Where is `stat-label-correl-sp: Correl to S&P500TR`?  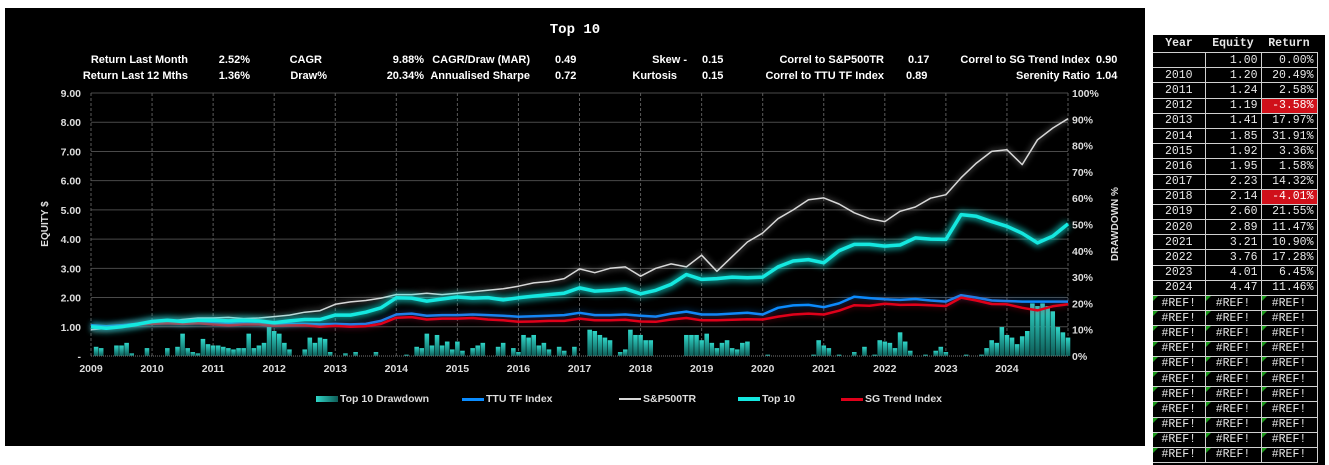
stat-label-correl-sp: Correl to S&P500TR is located at coordinates (831, 60).